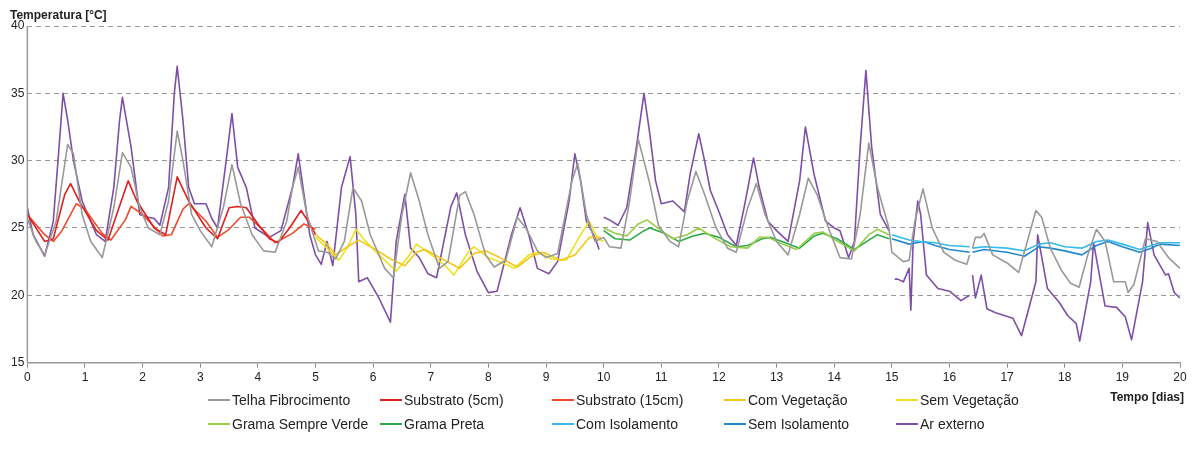 This screenshot has height=470, width=1200. I want to click on legend-label: Com Isolamento, so click(627, 424).